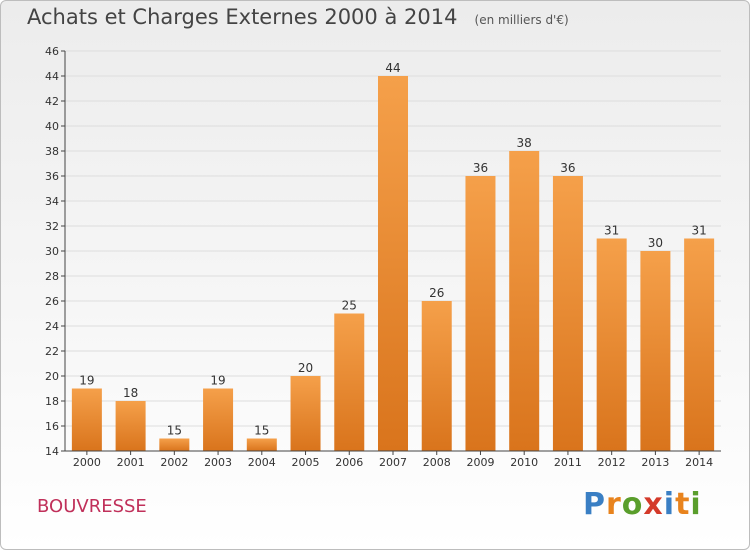 The width and height of the screenshot is (750, 550). What do you see at coordinates (349, 462) in the screenshot?
I see `x-tick-label: 2006` at bounding box center [349, 462].